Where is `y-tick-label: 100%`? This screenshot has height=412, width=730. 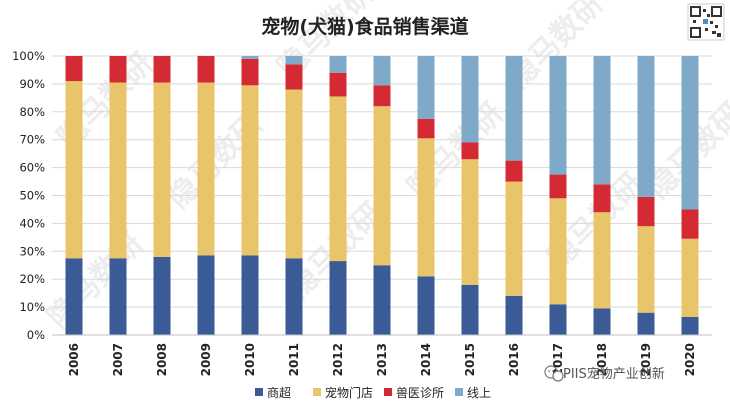
y-tick-label: 100% is located at coordinates (28, 56).